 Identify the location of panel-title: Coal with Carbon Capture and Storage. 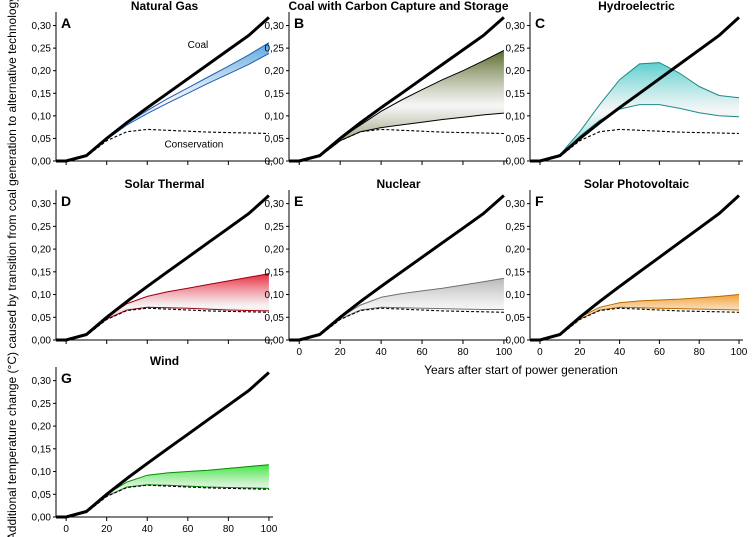
(398, 6).